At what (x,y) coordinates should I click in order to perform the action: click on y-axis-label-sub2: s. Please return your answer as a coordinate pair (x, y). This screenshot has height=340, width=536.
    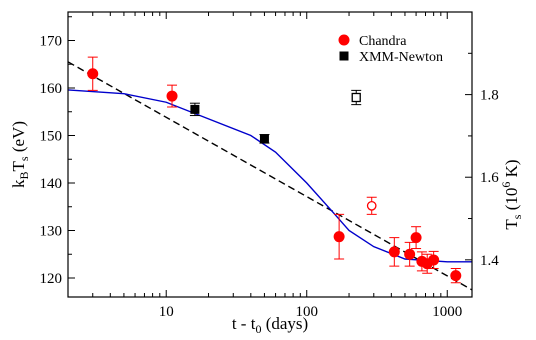
    Looking at the image, I should click on (24, 158).